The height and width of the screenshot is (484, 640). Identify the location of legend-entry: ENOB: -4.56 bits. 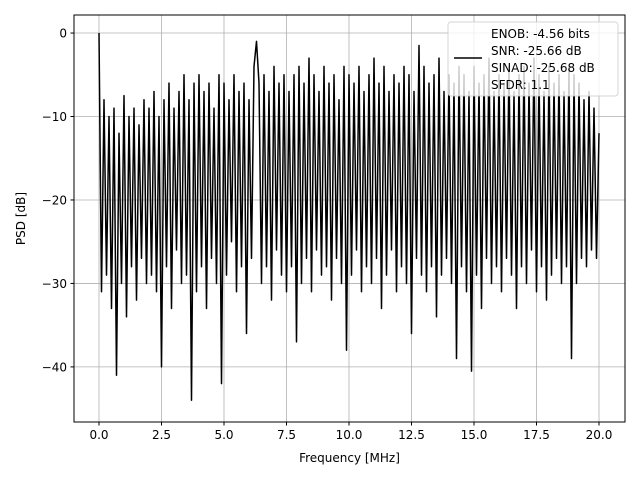
(540, 34).